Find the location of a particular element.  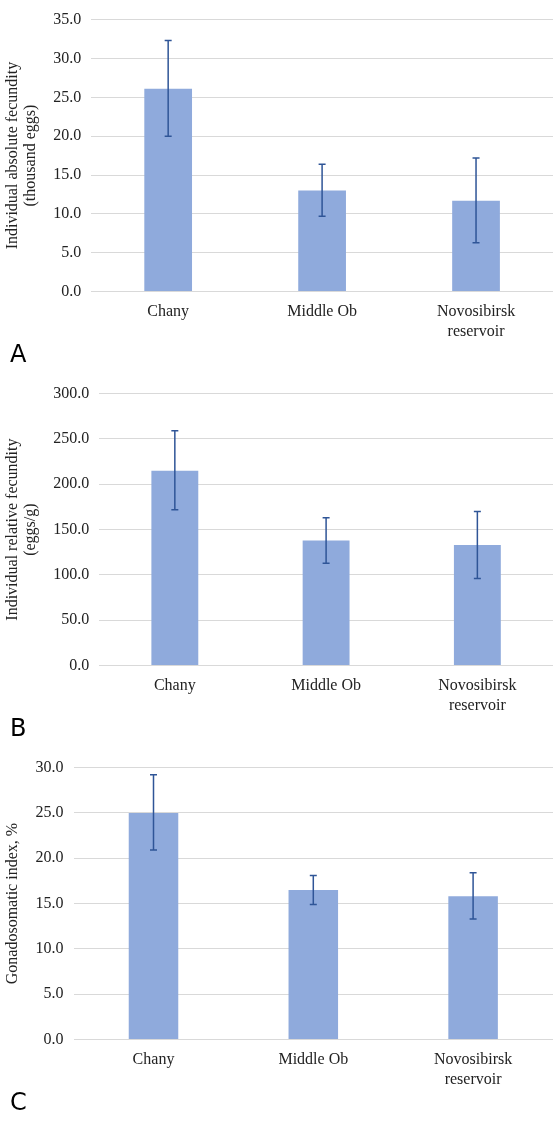

text: B is located at coordinates (18, 728).